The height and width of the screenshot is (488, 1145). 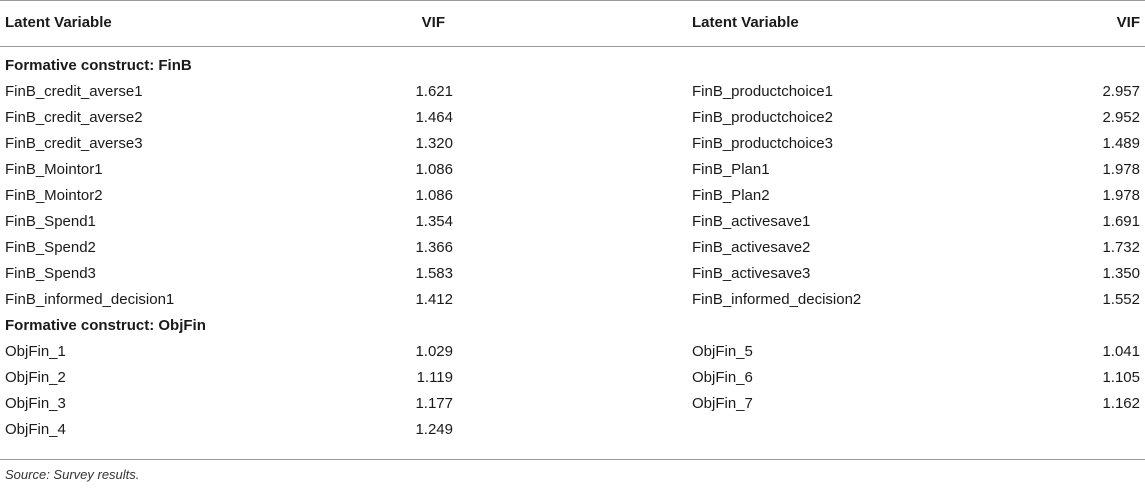 I want to click on variable-name-right: FinB_Plan2, so click(x=731, y=195).